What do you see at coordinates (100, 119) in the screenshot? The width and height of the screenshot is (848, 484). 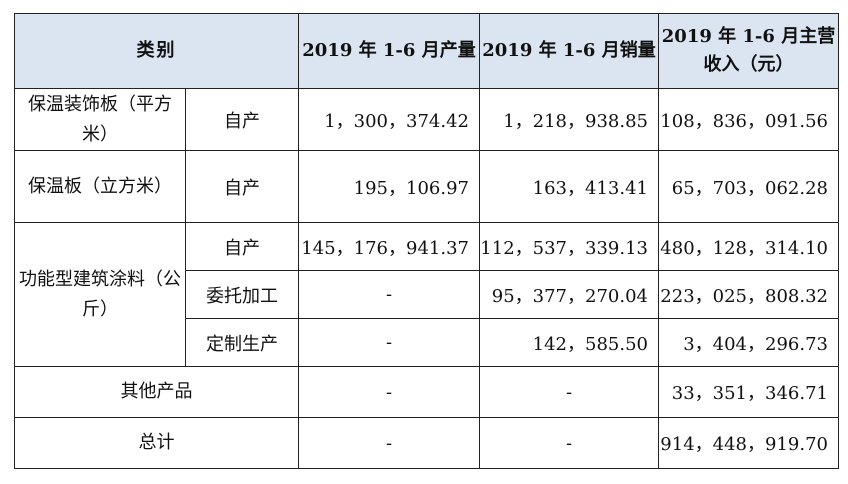 I see `row-category: 保温装饰板（平方米）` at bounding box center [100, 119].